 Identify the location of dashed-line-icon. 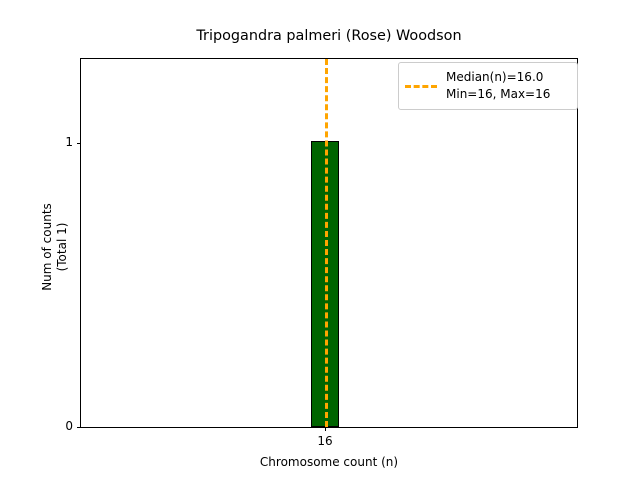
(421, 86).